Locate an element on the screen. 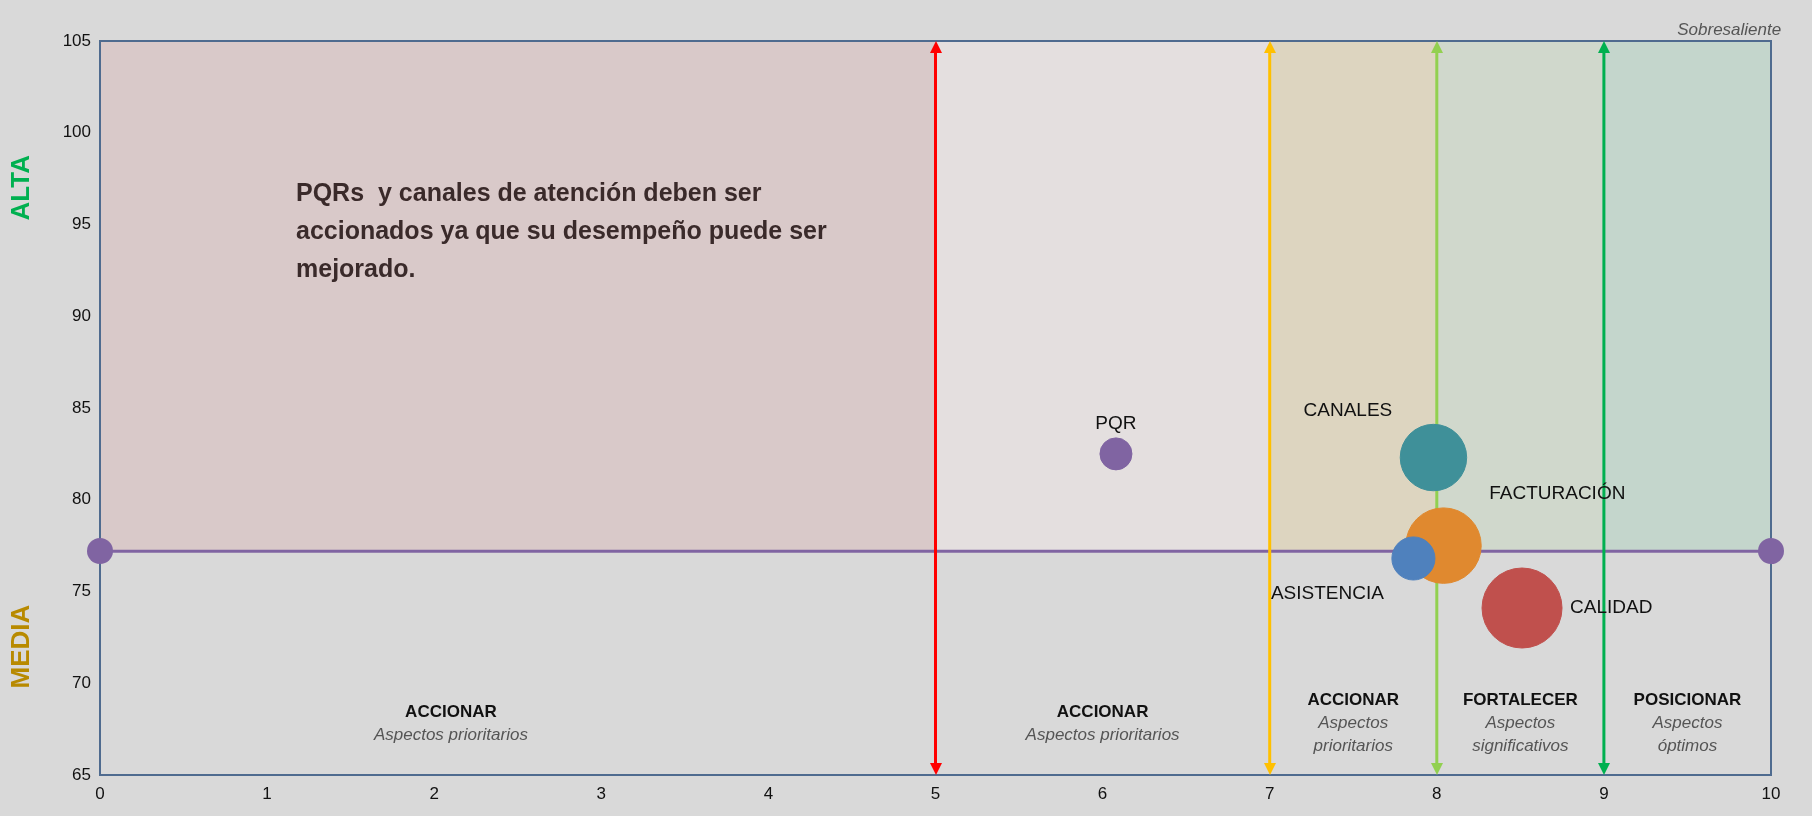  y-tick-label: 85 is located at coordinates (81, 407).